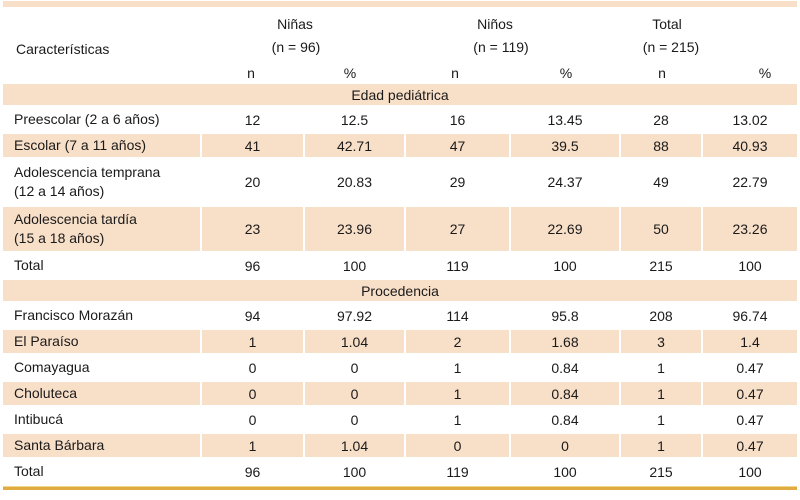 This screenshot has width=800, height=500. What do you see at coordinates (457, 182) in the screenshot?
I see `cell-value: 29` at bounding box center [457, 182].